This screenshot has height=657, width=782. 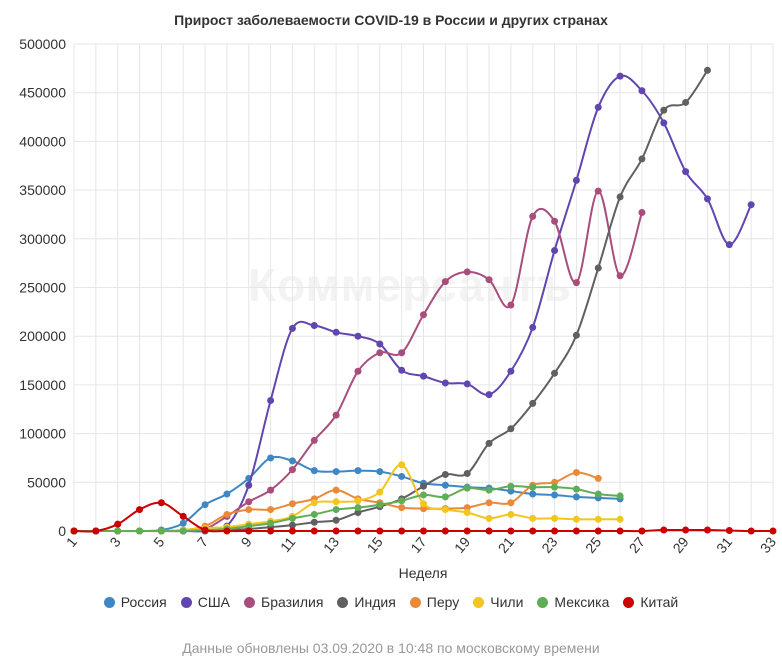 What do you see at coordinates (434, 602) in the screenshot?
I see `legend-item-4: Перу` at bounding box center [434, 602].